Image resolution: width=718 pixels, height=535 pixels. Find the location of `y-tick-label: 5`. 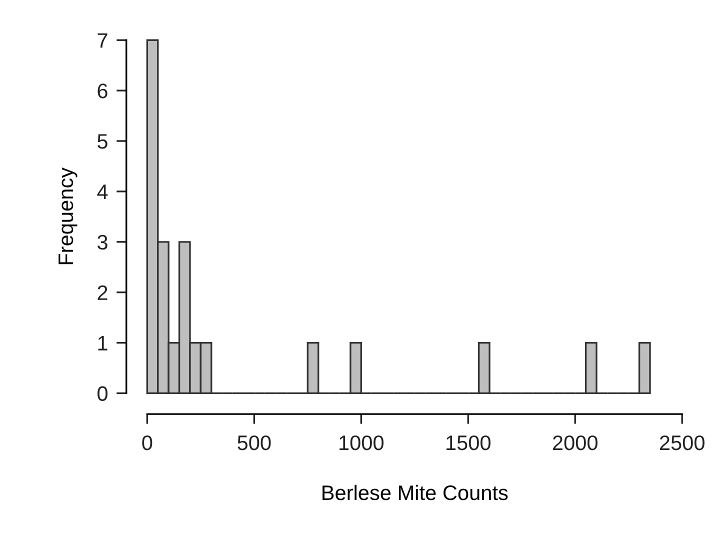

y-tick-label: 5 is located at coordinates (103, 141).